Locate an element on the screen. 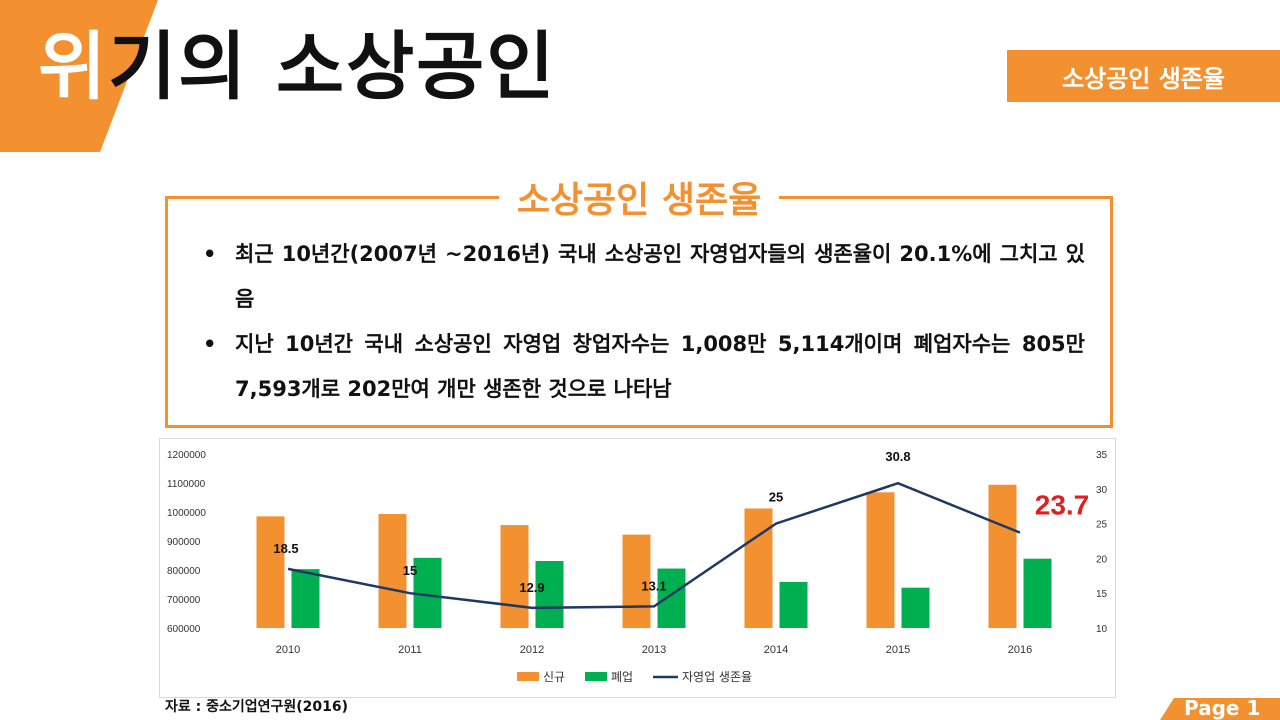  y-right-tick-label: 20 is located at coordinates (1102, 559).